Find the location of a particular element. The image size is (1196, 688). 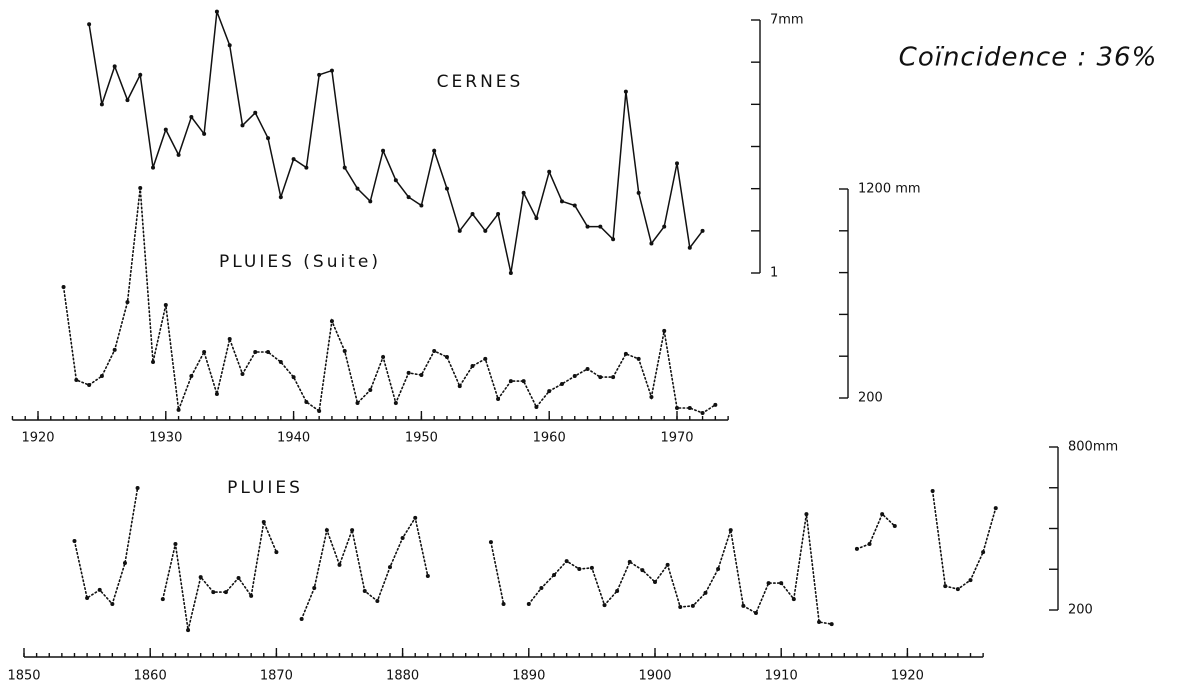

annotation: Coïncidence : 36% is located at coordinates (1028, 58).